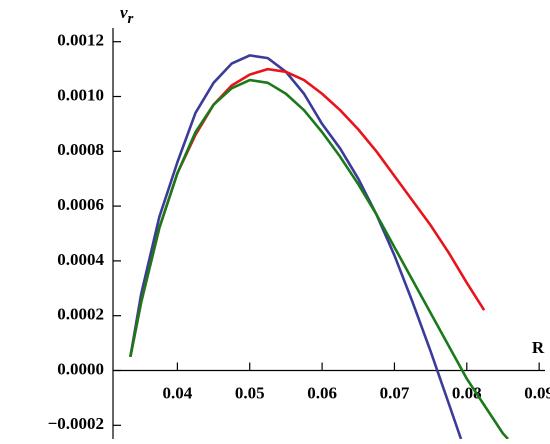 The width and height of the screenshot is (550, 444). Describe the element at coordinates (80, 40) in the screenshot. I see `y-tick-label: 0.0012` at that location.